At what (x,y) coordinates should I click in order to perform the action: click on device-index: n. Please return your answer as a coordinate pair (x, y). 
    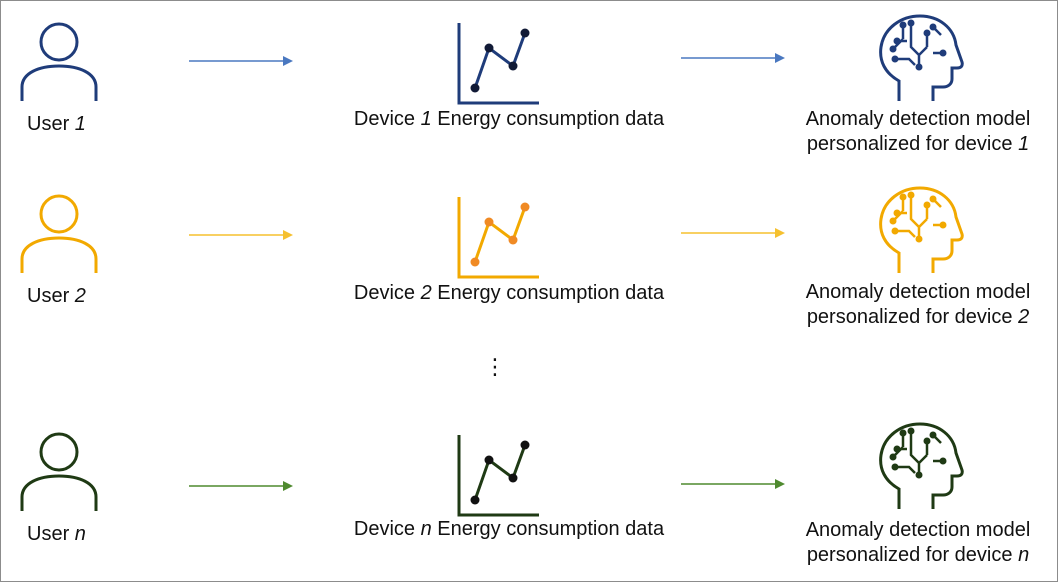
    Looking at the image, I should click on (426, 529).